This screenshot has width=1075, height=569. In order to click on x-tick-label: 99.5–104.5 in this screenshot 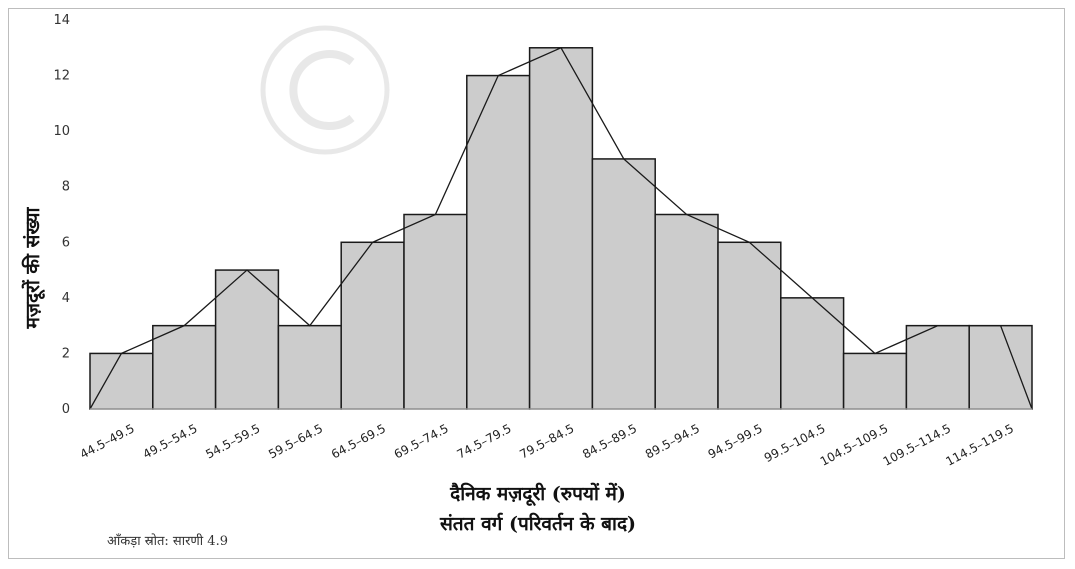, I will do `click(795, 443)`.